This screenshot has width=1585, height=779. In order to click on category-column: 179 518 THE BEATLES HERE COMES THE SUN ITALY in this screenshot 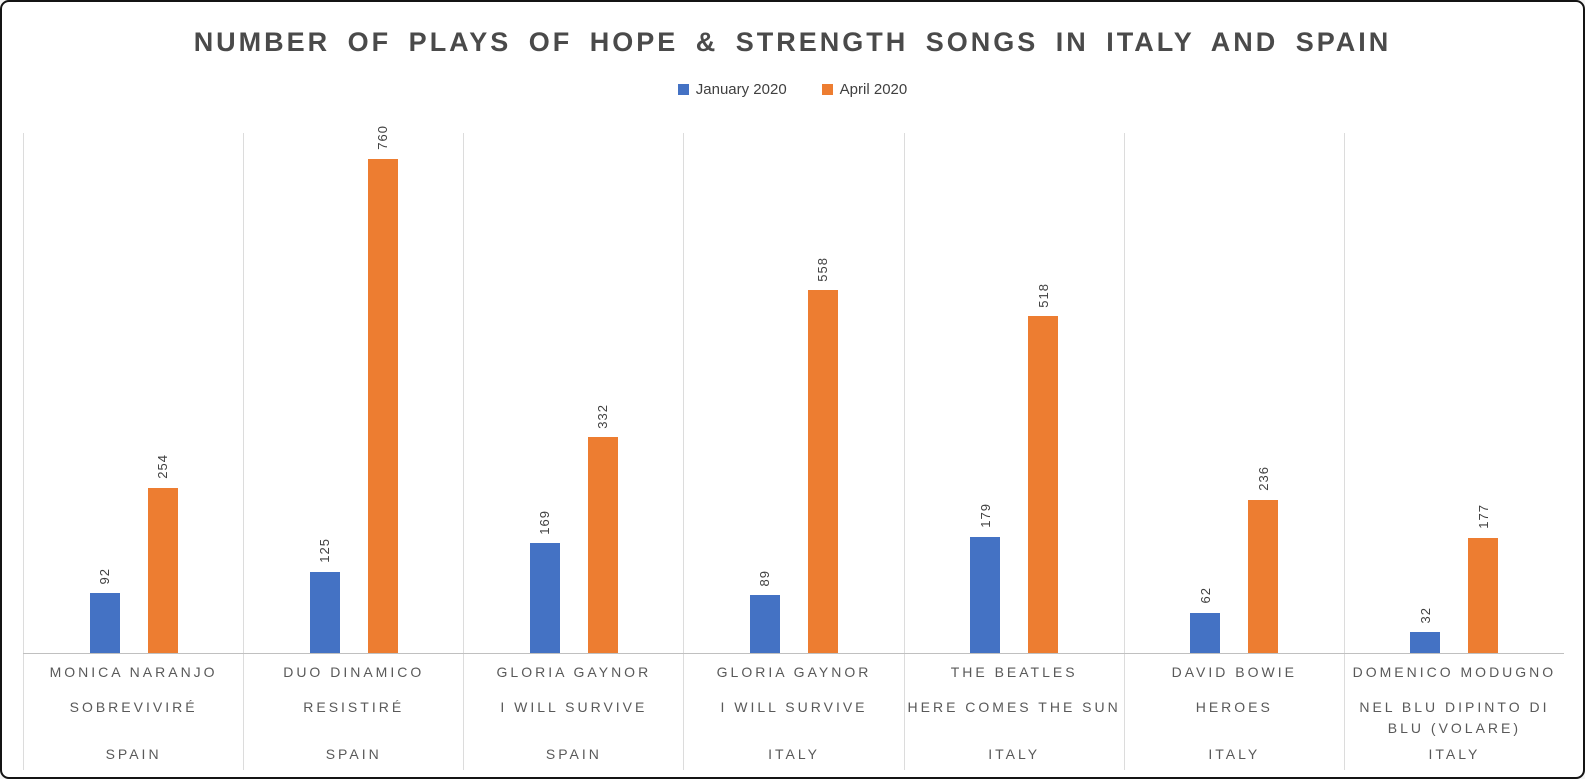, I will do `click(1013, 451)`.